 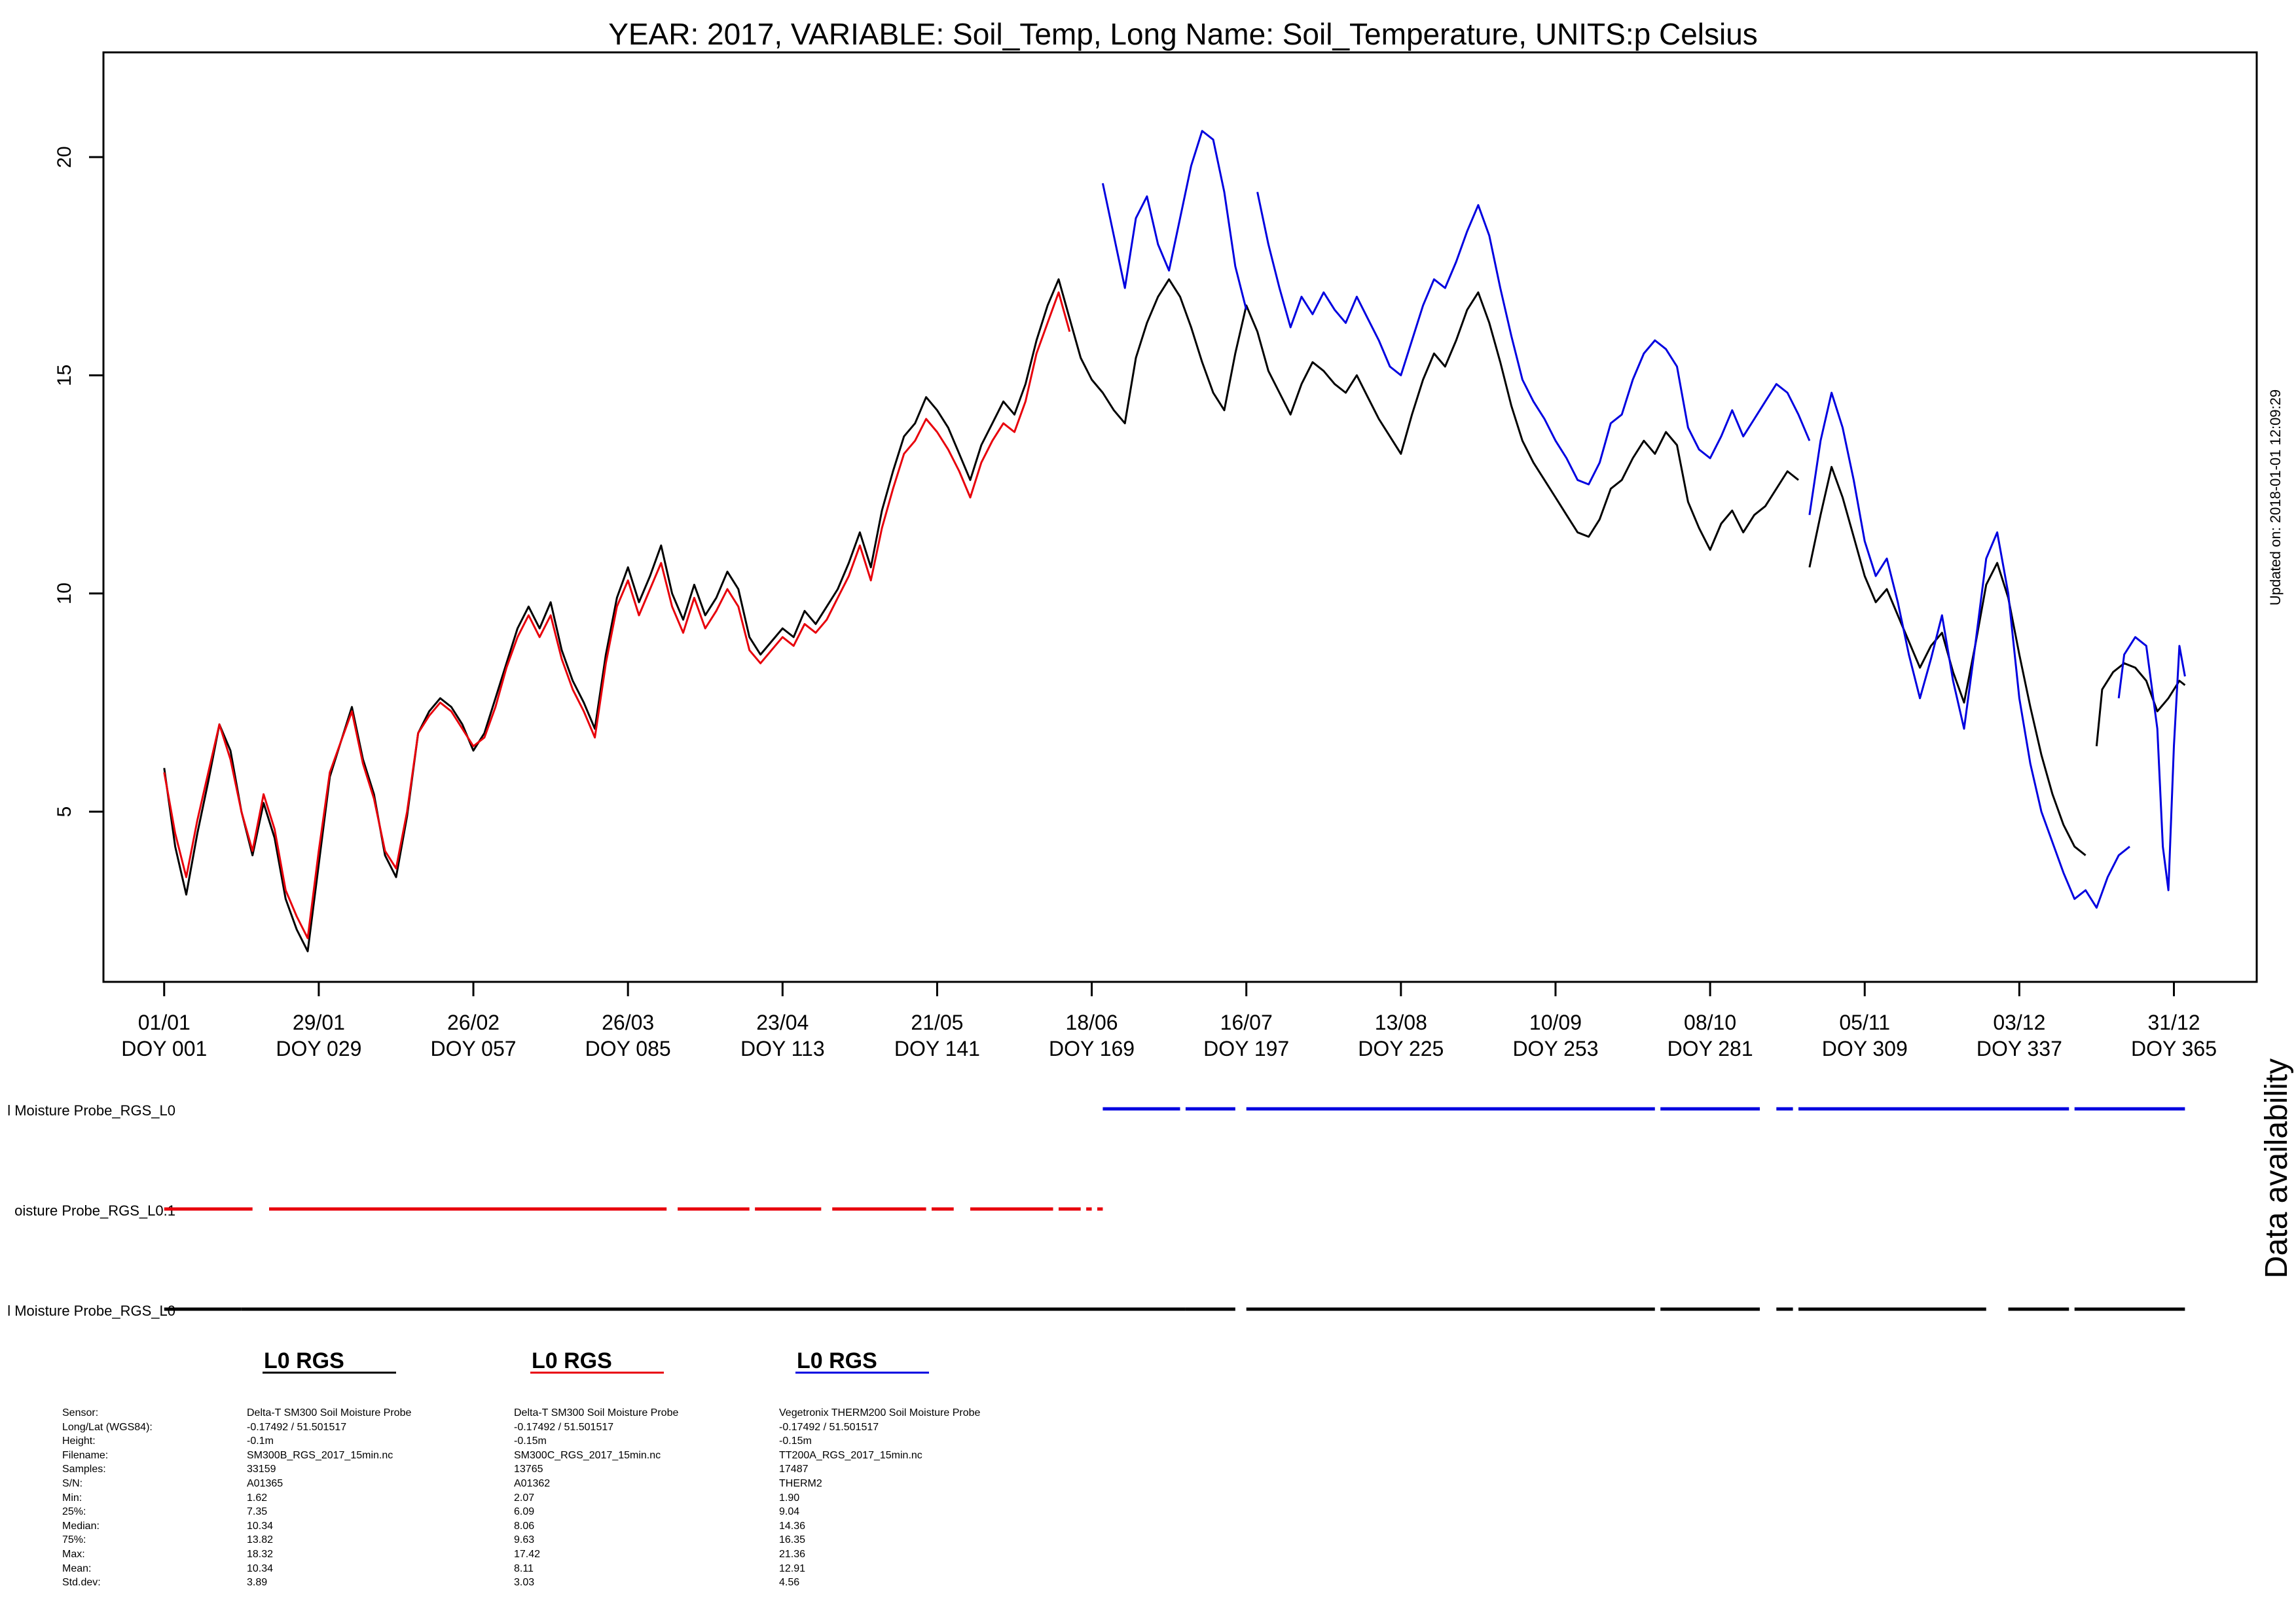 I want to click on info-value: -0.1m, so click(x=260, y=1441).